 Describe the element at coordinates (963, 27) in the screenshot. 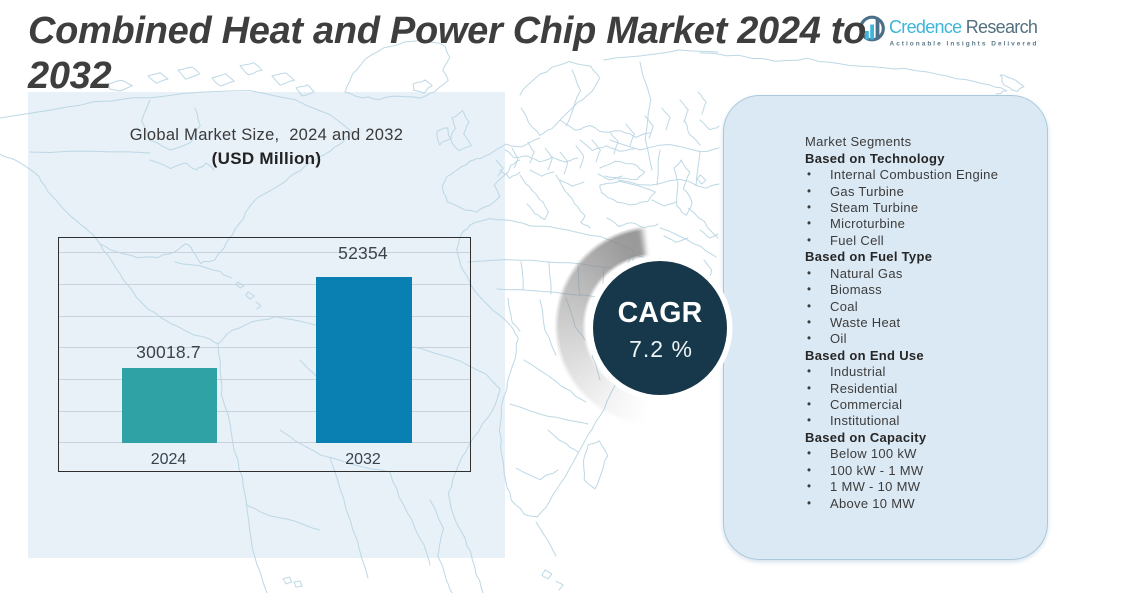

I see `svg-text: Credence Research` at that location.